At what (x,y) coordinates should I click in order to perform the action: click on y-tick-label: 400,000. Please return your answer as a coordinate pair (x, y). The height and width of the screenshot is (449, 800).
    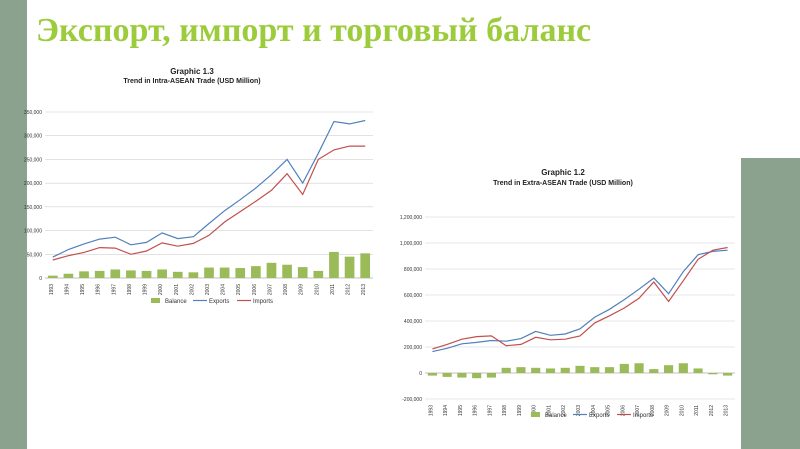
    Looking at the image, I should click on (413, 322).